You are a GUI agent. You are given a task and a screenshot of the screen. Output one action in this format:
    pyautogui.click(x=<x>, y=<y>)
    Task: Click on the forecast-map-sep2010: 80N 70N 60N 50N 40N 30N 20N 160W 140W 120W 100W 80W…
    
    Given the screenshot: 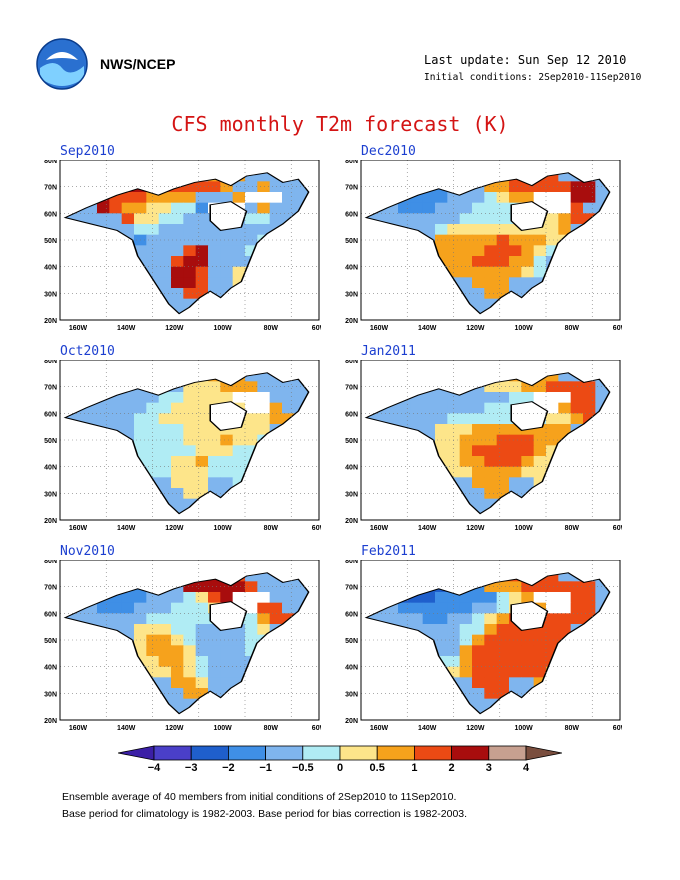 What is the action you would take?
    pyautogui.click(x=182, y=246)
    